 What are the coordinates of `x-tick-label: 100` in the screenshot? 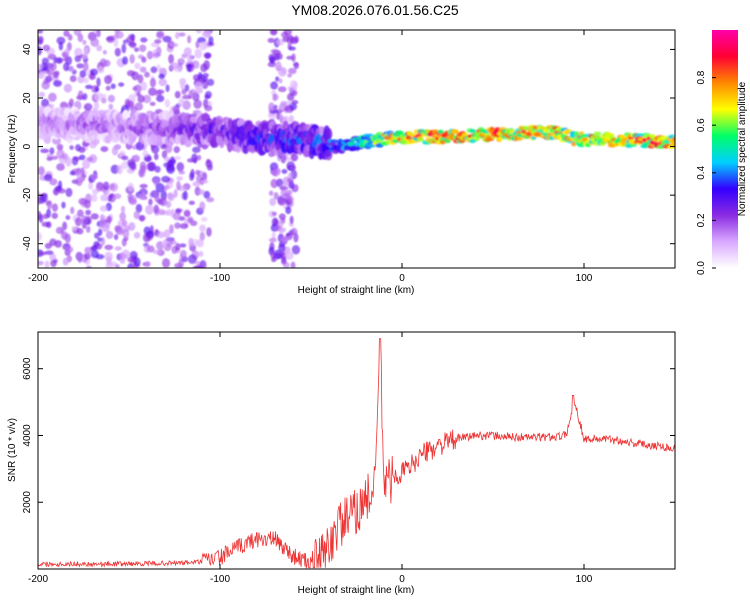 It's located at (584, 579).